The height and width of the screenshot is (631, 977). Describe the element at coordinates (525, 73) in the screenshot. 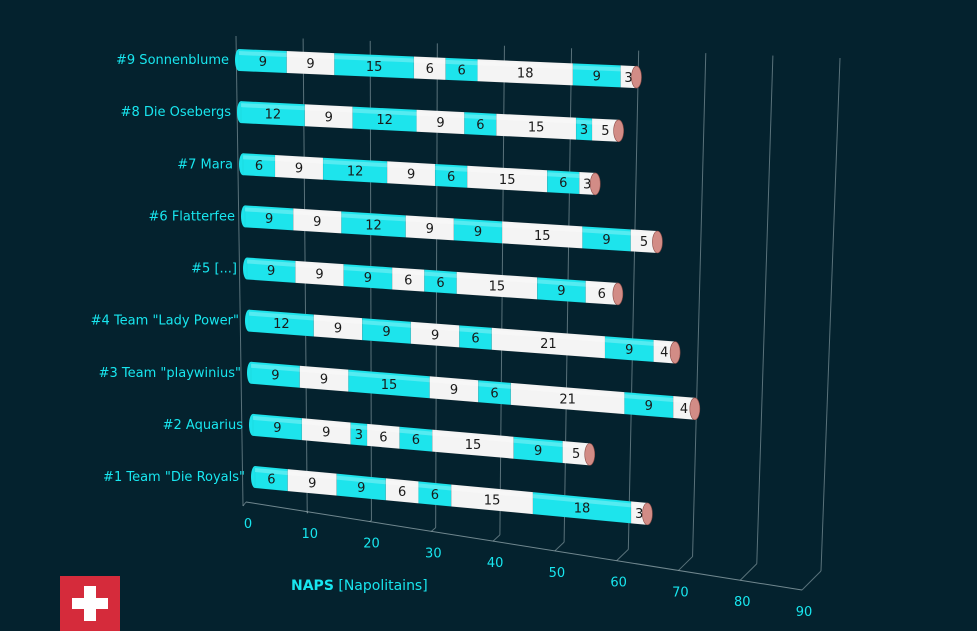

I see `segment-value-label: 18` at that location.